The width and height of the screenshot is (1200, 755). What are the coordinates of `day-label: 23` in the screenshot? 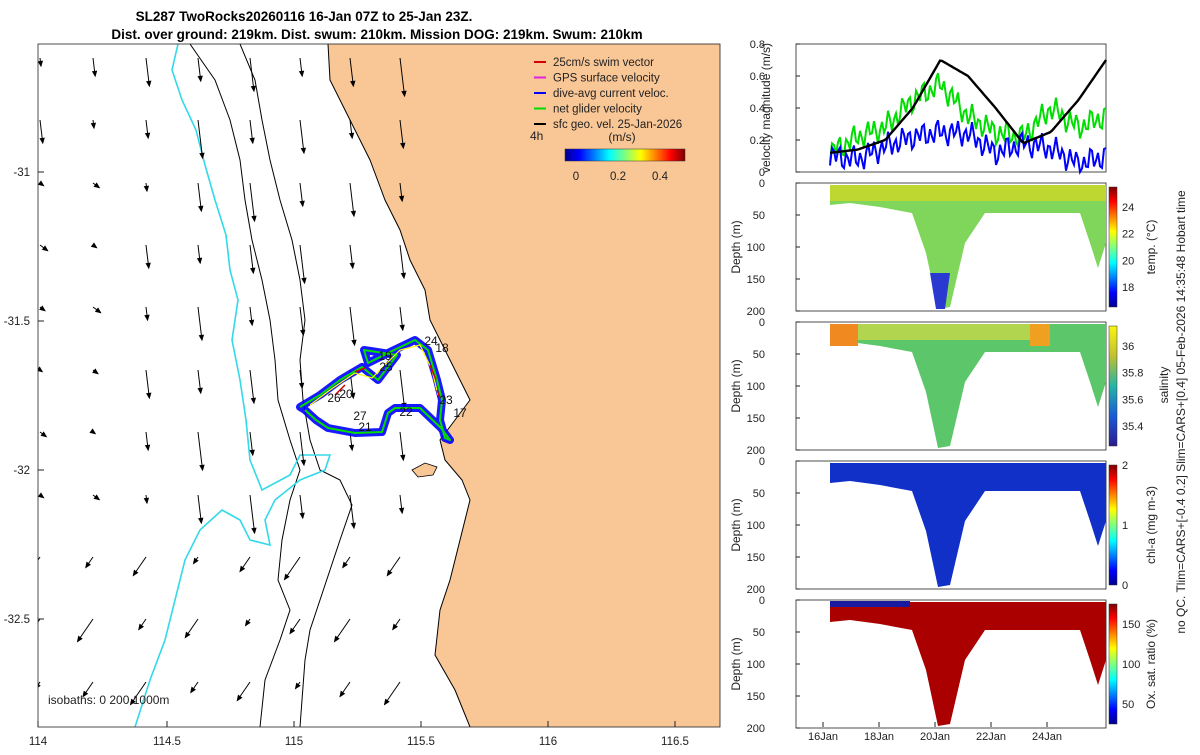 It's located at (446, 400).